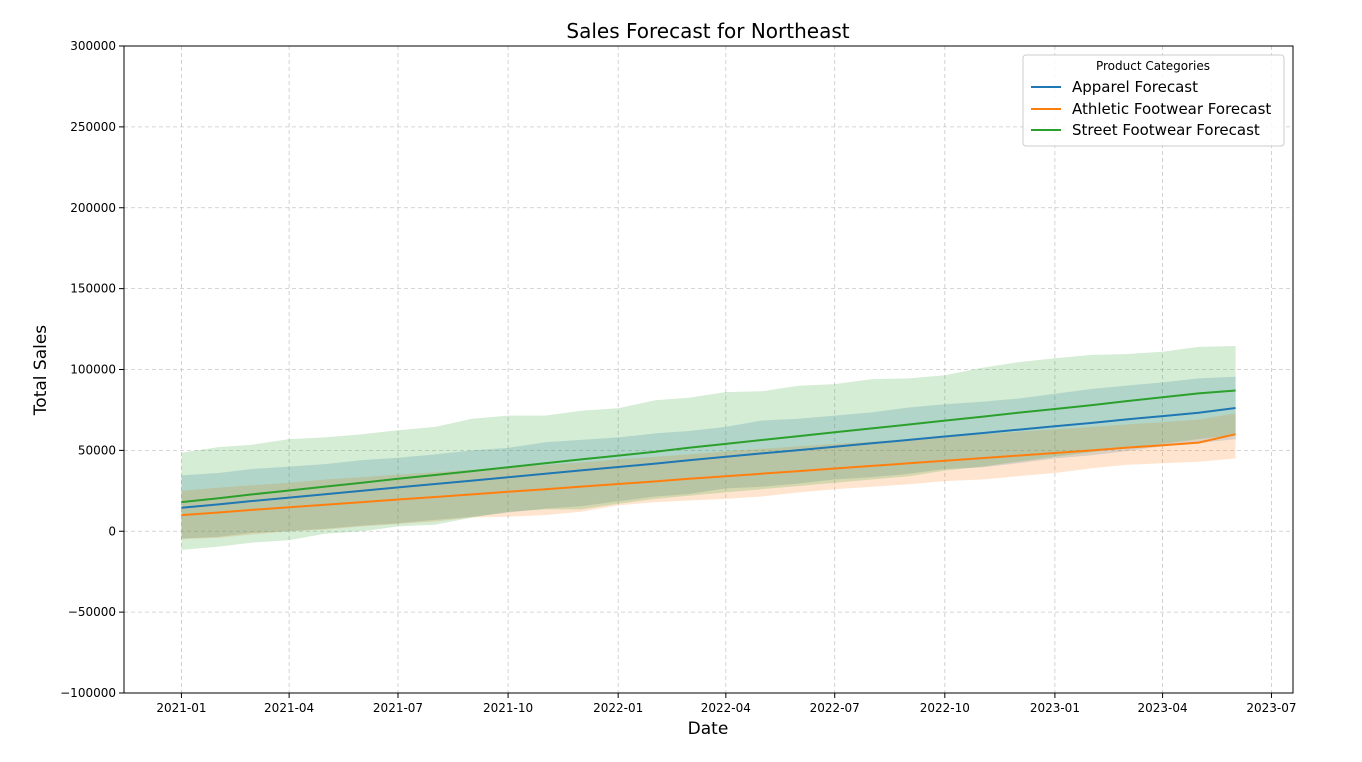  I want to click on legend-title: Product Categories, so click(1153, 66).